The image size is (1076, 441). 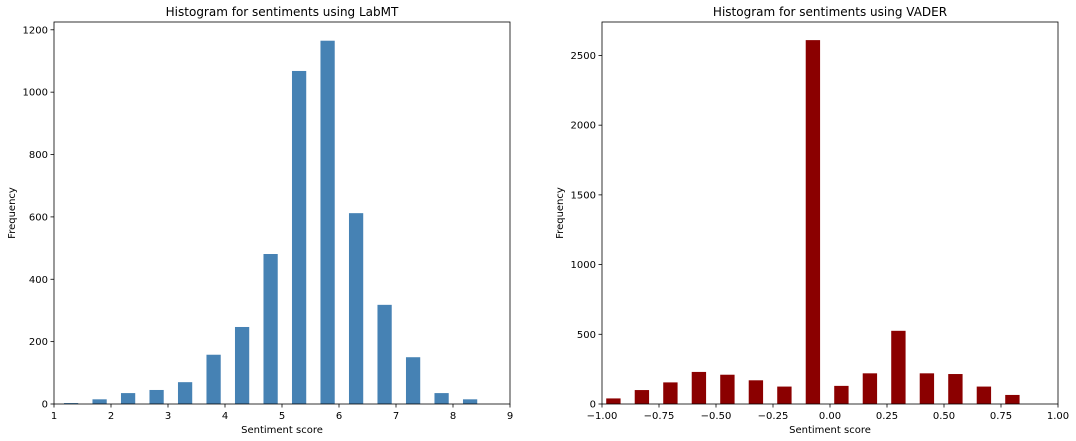 What do you see at coordinates (773, 416) in the screenshot?
I see `x-tick-label: −0.25` at bounding box center [773, 416].